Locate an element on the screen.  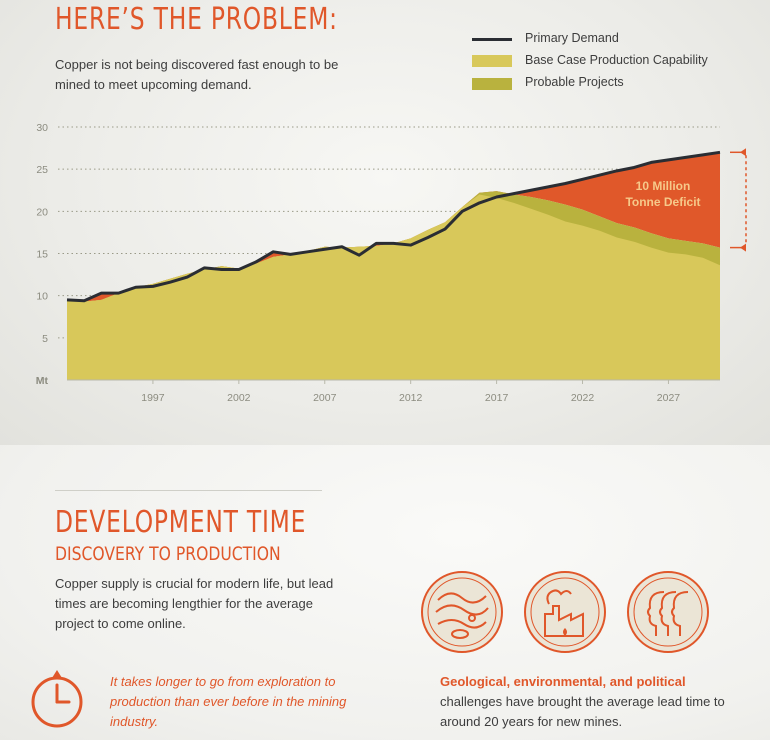
x-tick-label: 2027 is located at coordinates (669, 398).